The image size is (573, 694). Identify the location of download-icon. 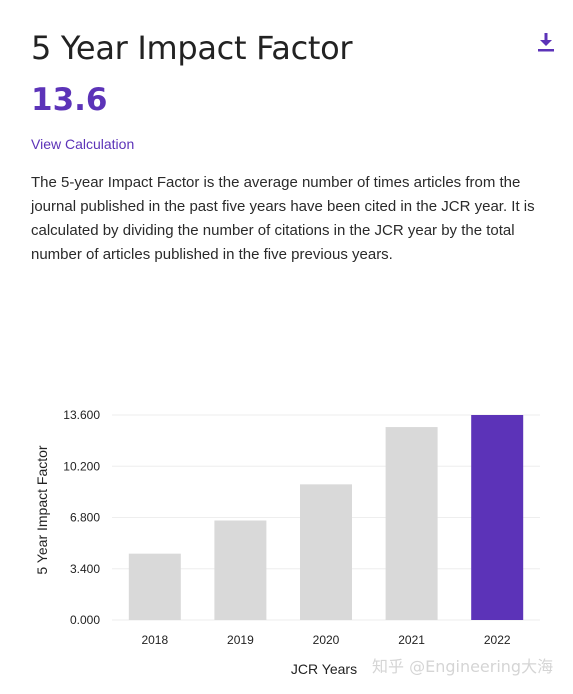
(546, 42).